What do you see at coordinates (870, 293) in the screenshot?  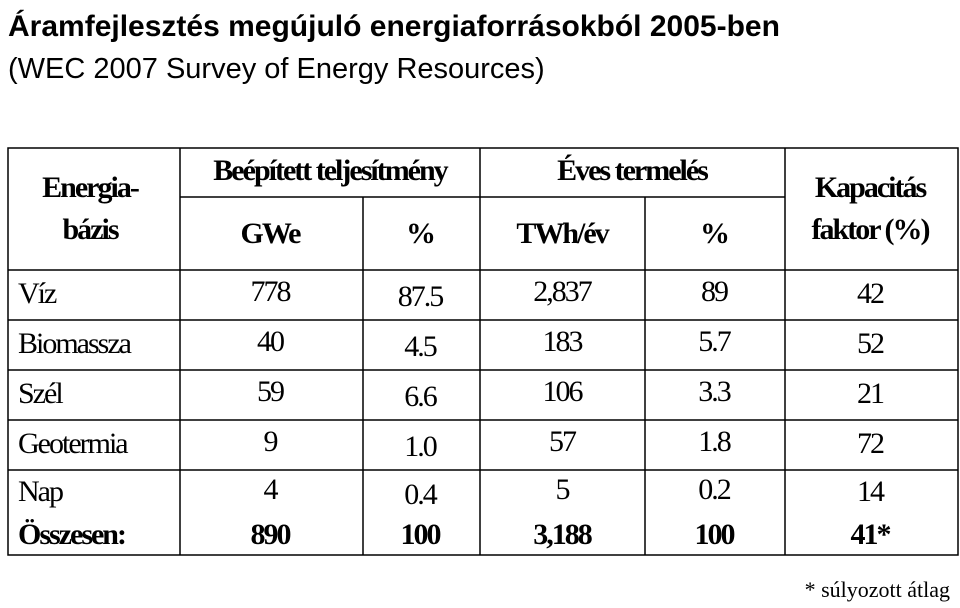 I see `cell: 42` at bounding box center [870, 293].